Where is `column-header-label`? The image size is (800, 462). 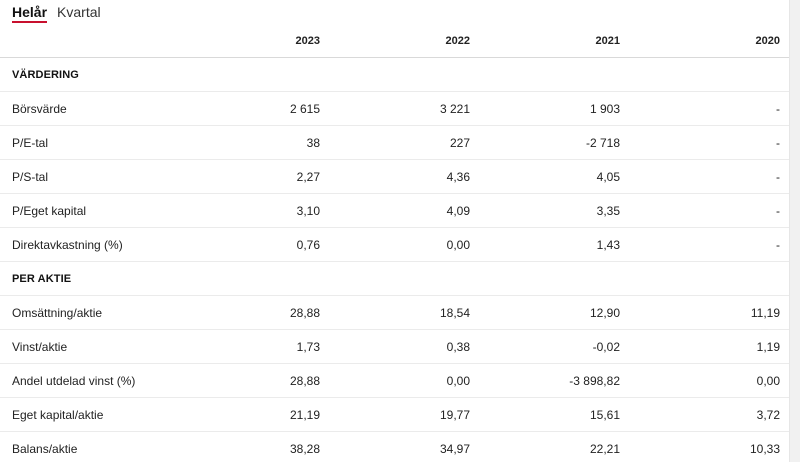 column-header-label is located at coordinates (90, 41).